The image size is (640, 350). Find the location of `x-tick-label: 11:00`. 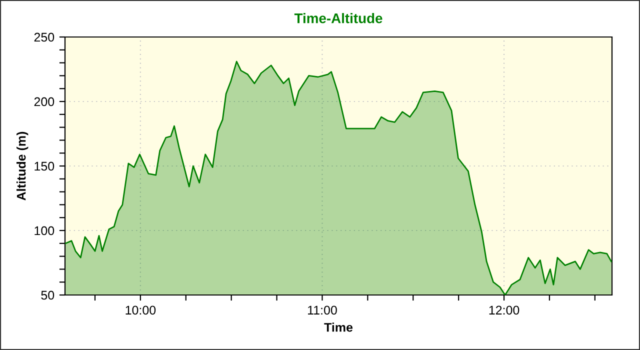

x-tick-label: 11:00 is located at coordinates (322, 310).